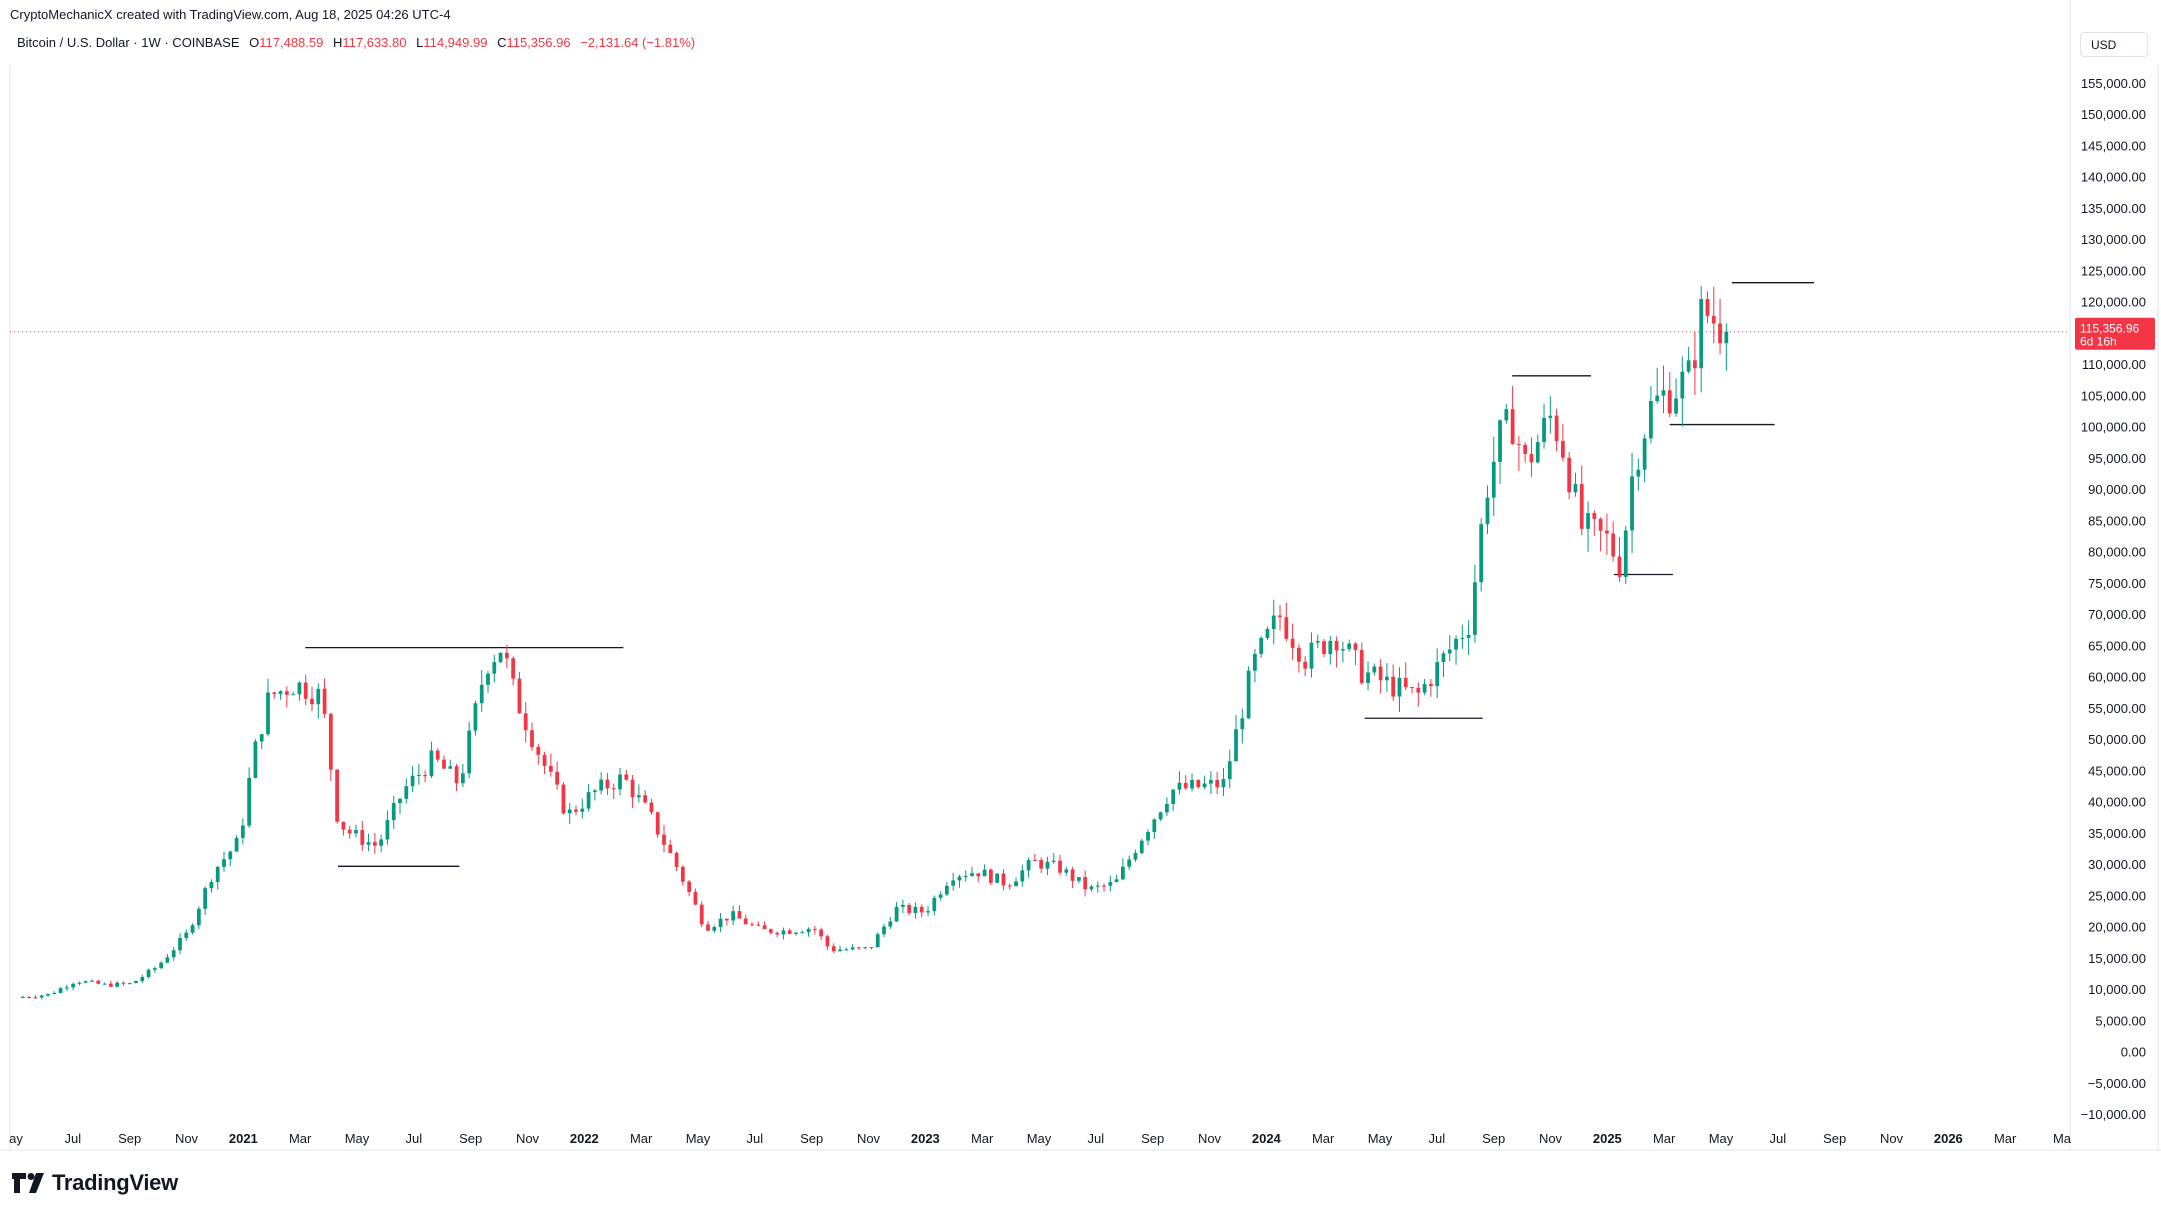 The height and width of the screenshot is (1209, 2161). Describe the element at coordinates (2117, 927) in the screenshot. I see `y-tick-label: 20,000.00` at that location.